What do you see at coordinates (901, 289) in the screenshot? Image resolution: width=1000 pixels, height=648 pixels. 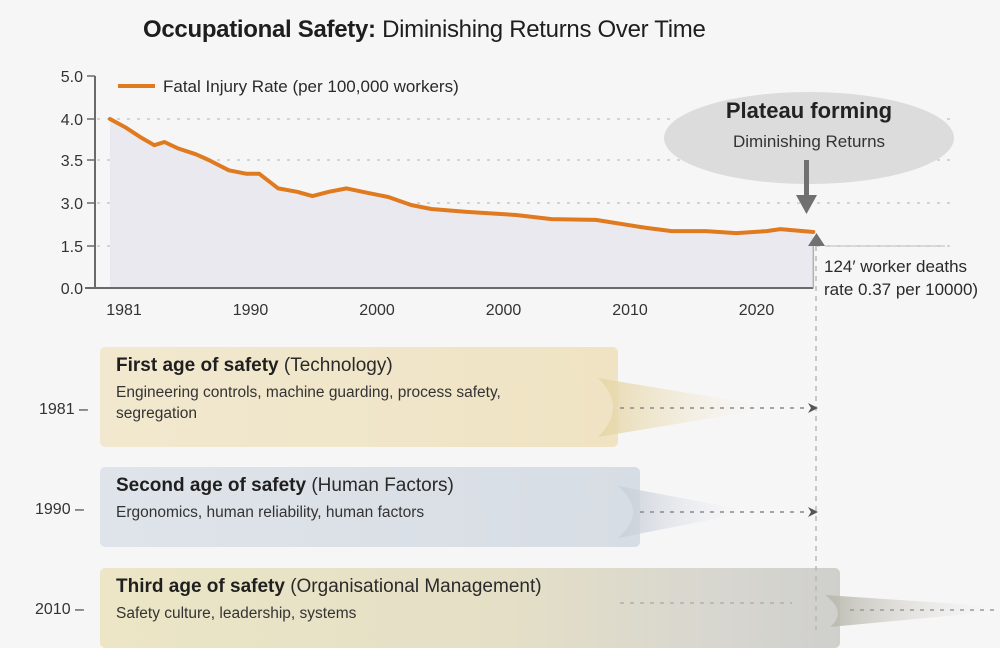 I see `deaths-note-line2: rate 0.37 per 10000)` at bounding box center [901, 289].